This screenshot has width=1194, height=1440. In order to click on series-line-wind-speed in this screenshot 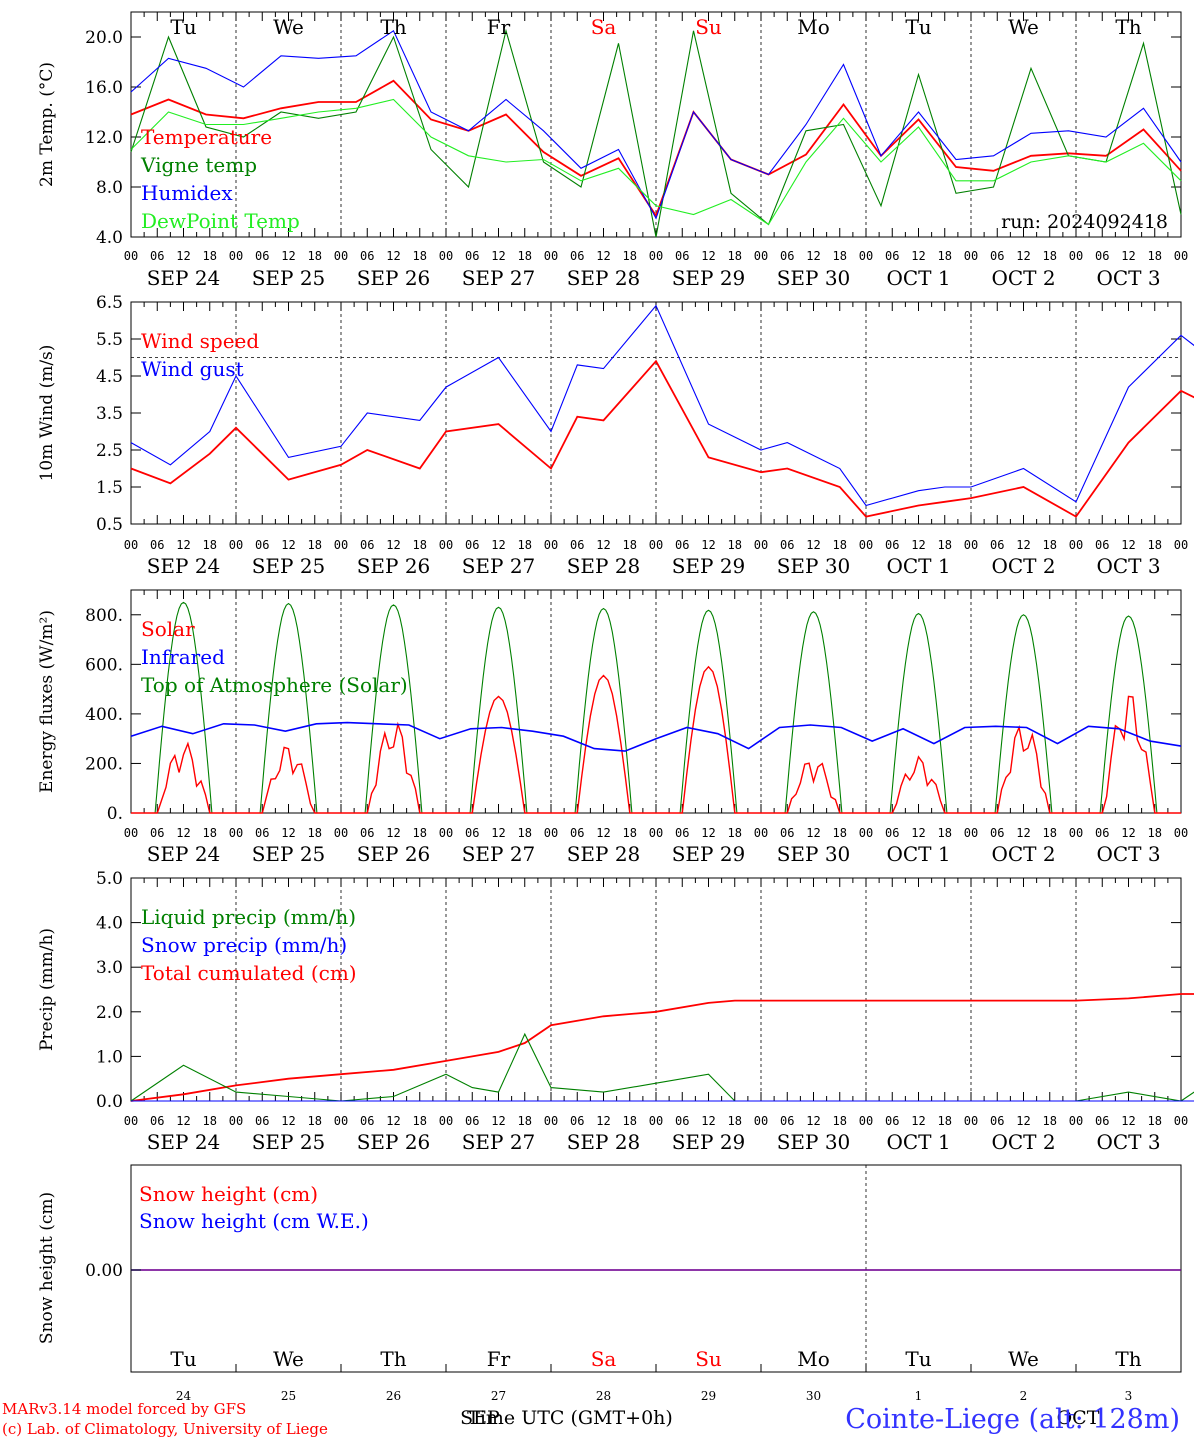, I will do `click(662, 438)`.